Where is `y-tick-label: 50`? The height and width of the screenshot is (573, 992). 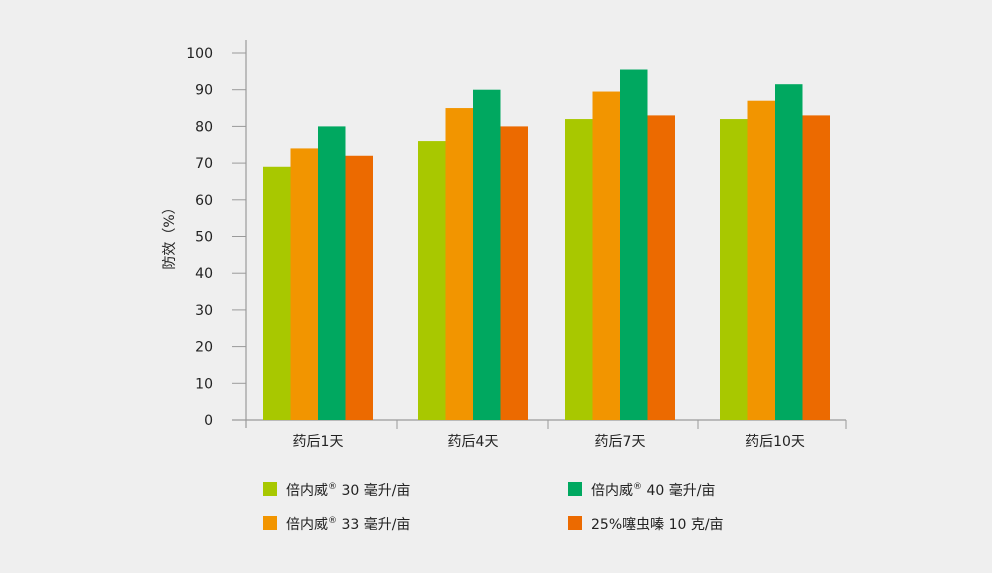
y-tick-label: 50 is located at coordinates (204, 238).